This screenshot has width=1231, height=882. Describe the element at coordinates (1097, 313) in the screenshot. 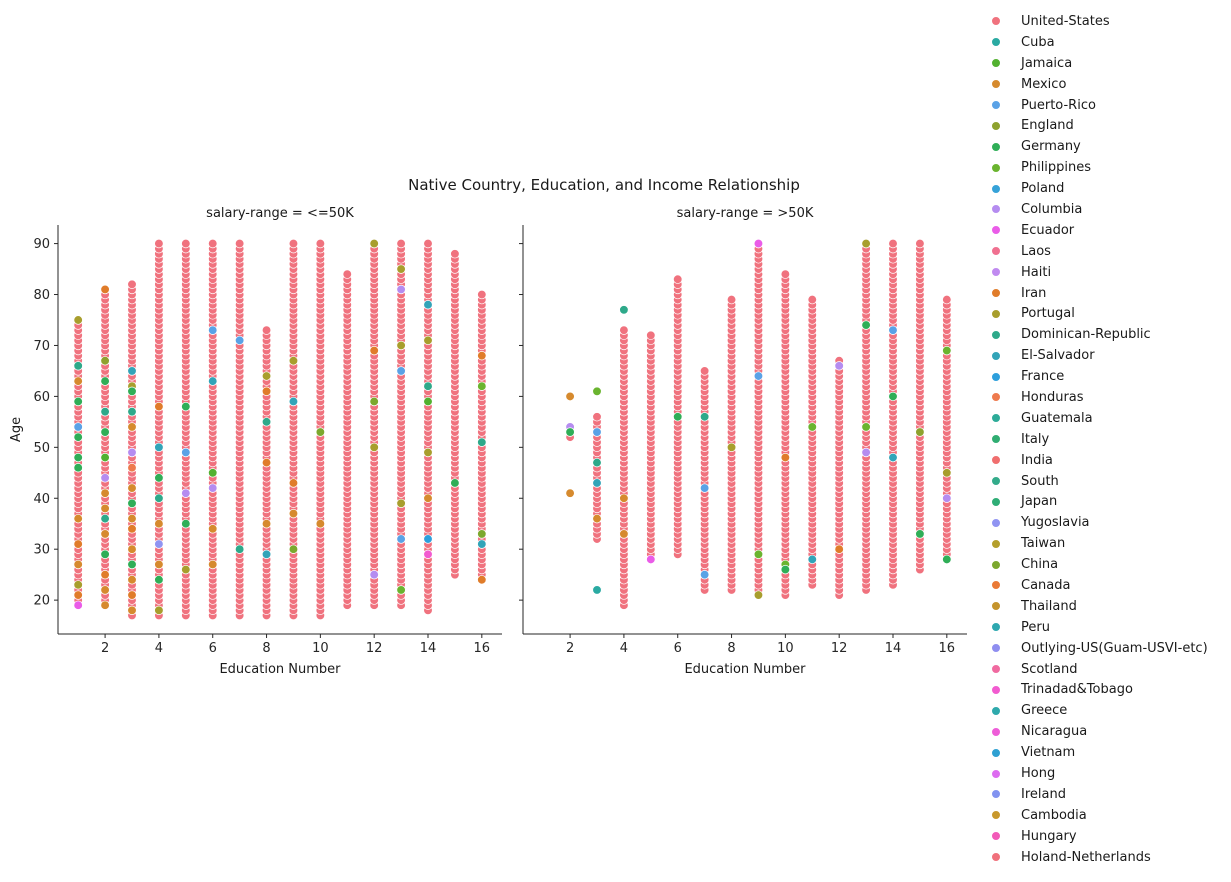

I see `legend-entry: Portugal` at that location.